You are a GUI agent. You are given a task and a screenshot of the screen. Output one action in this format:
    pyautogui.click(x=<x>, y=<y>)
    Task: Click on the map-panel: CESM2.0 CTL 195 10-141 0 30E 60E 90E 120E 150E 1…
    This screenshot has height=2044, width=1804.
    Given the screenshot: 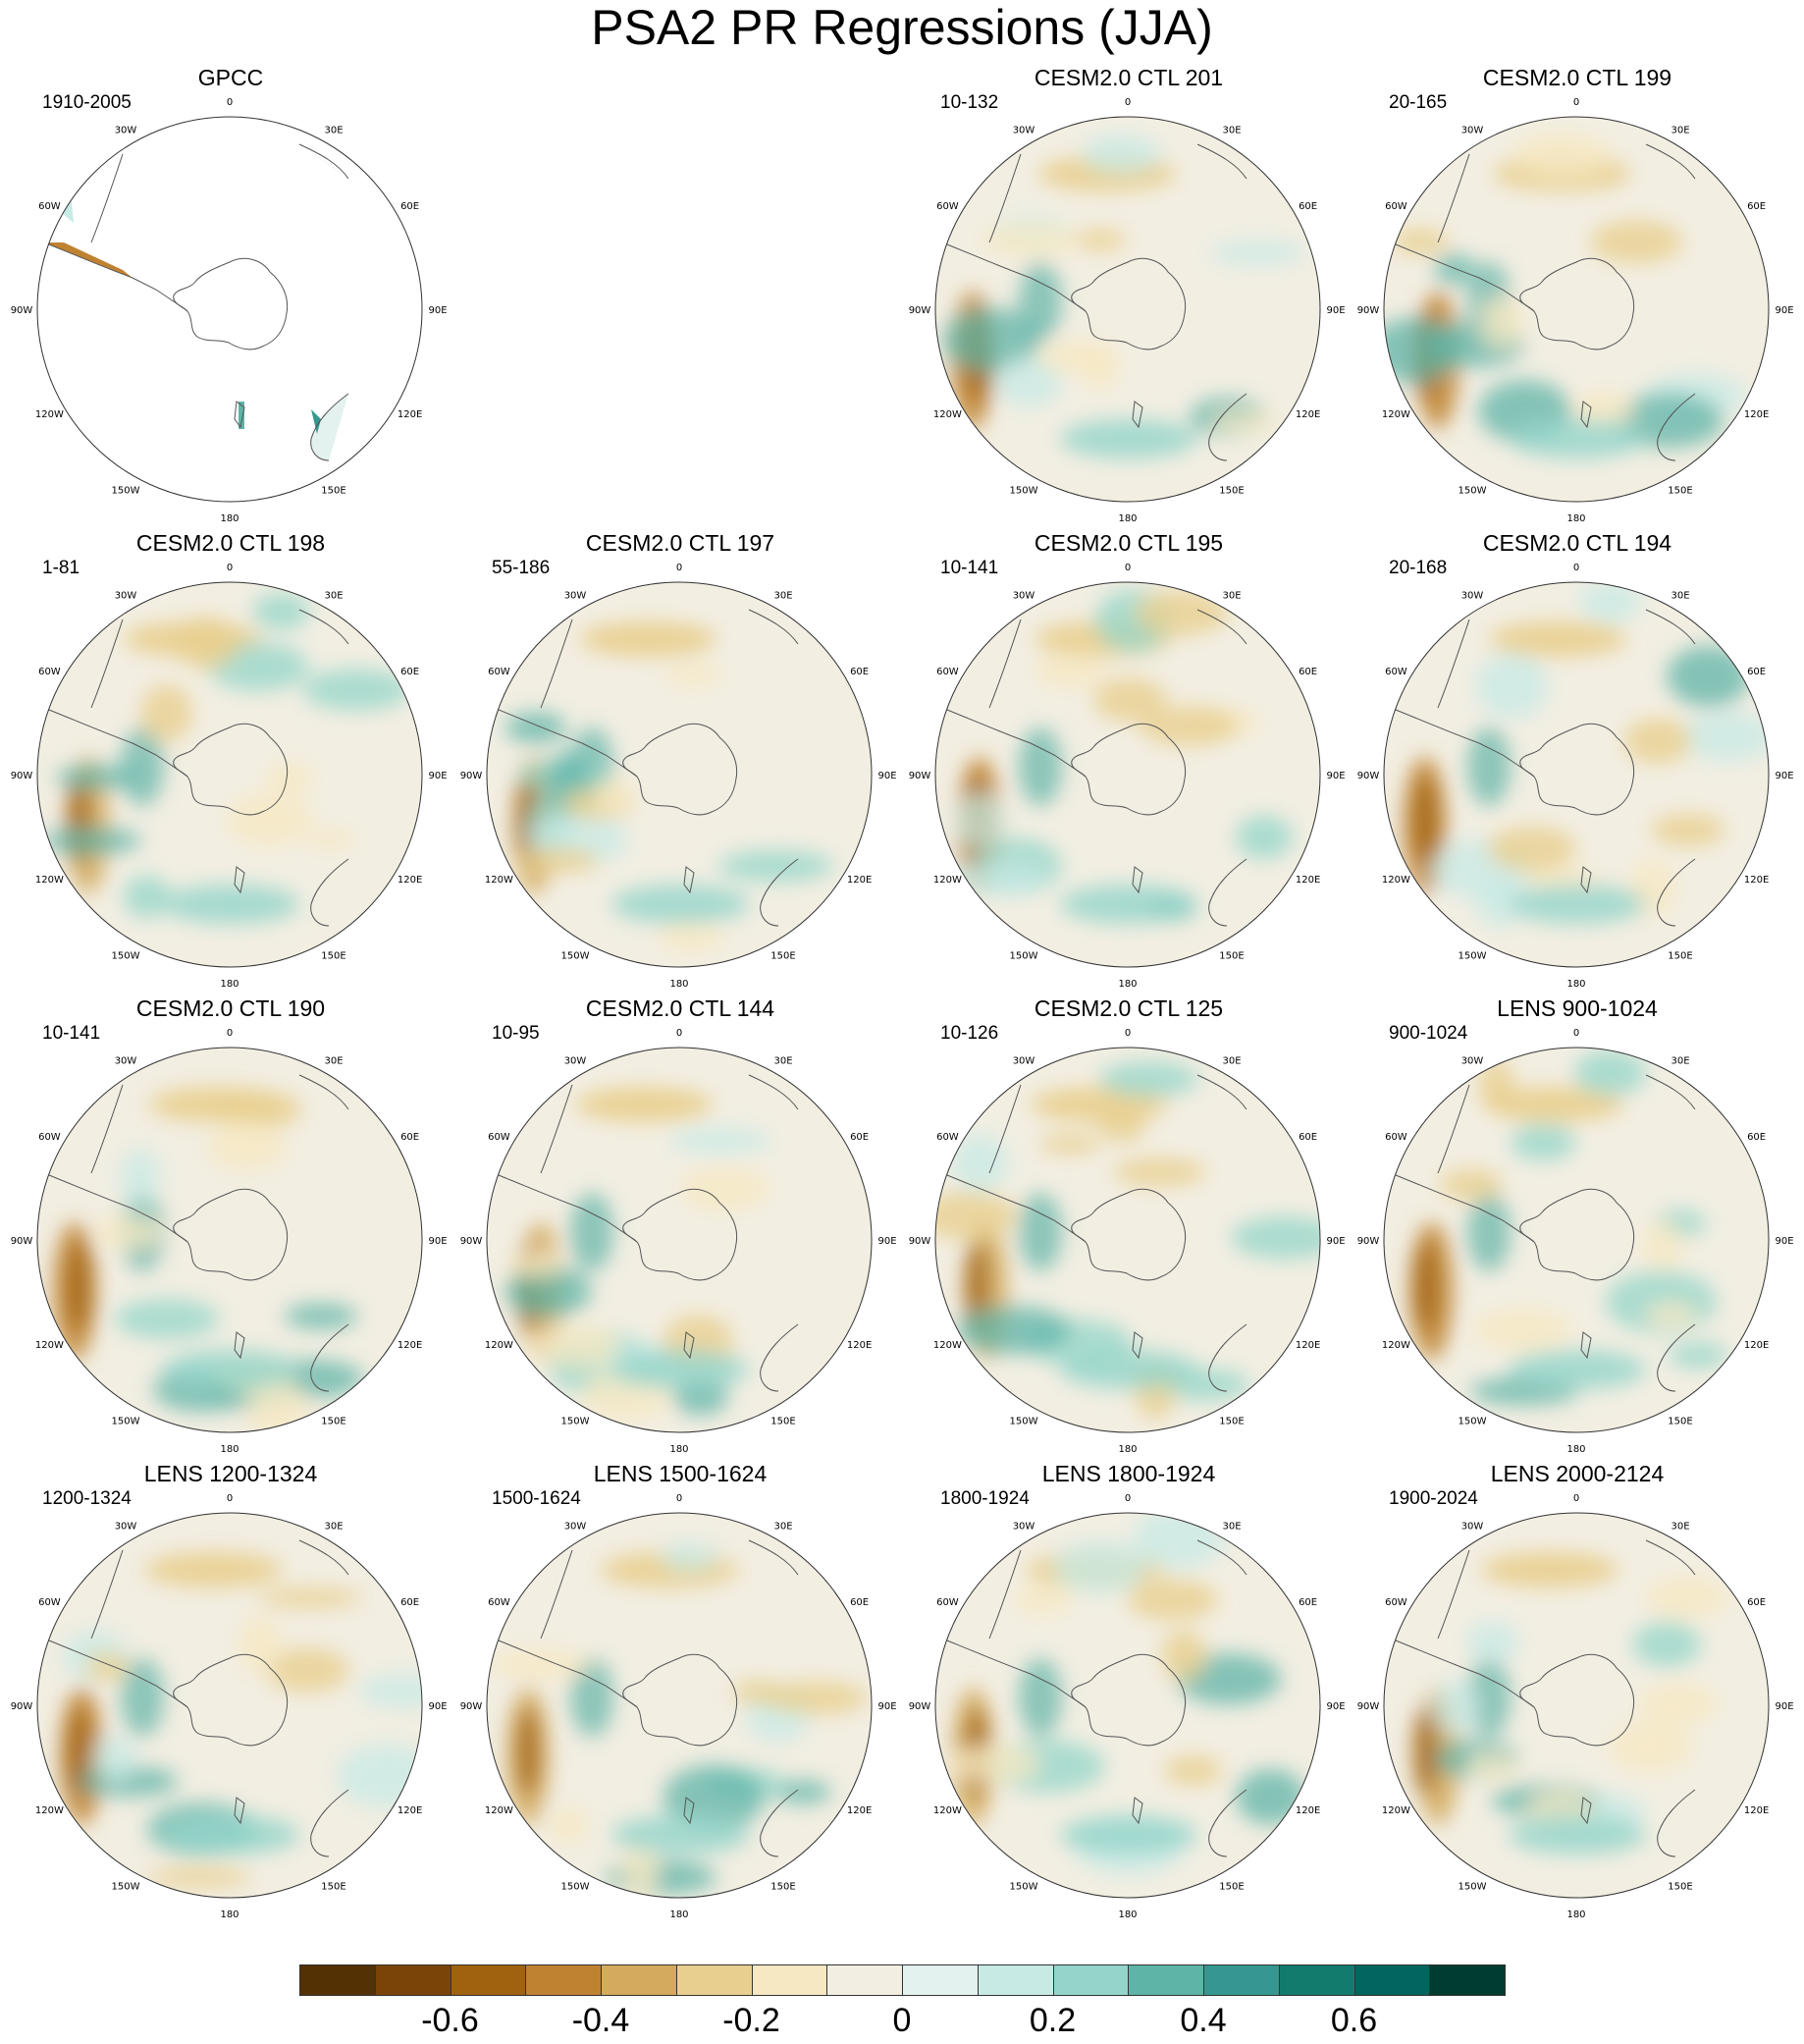 What is the action you would take?
    pyautogui.click(x=1128, y=760)
    